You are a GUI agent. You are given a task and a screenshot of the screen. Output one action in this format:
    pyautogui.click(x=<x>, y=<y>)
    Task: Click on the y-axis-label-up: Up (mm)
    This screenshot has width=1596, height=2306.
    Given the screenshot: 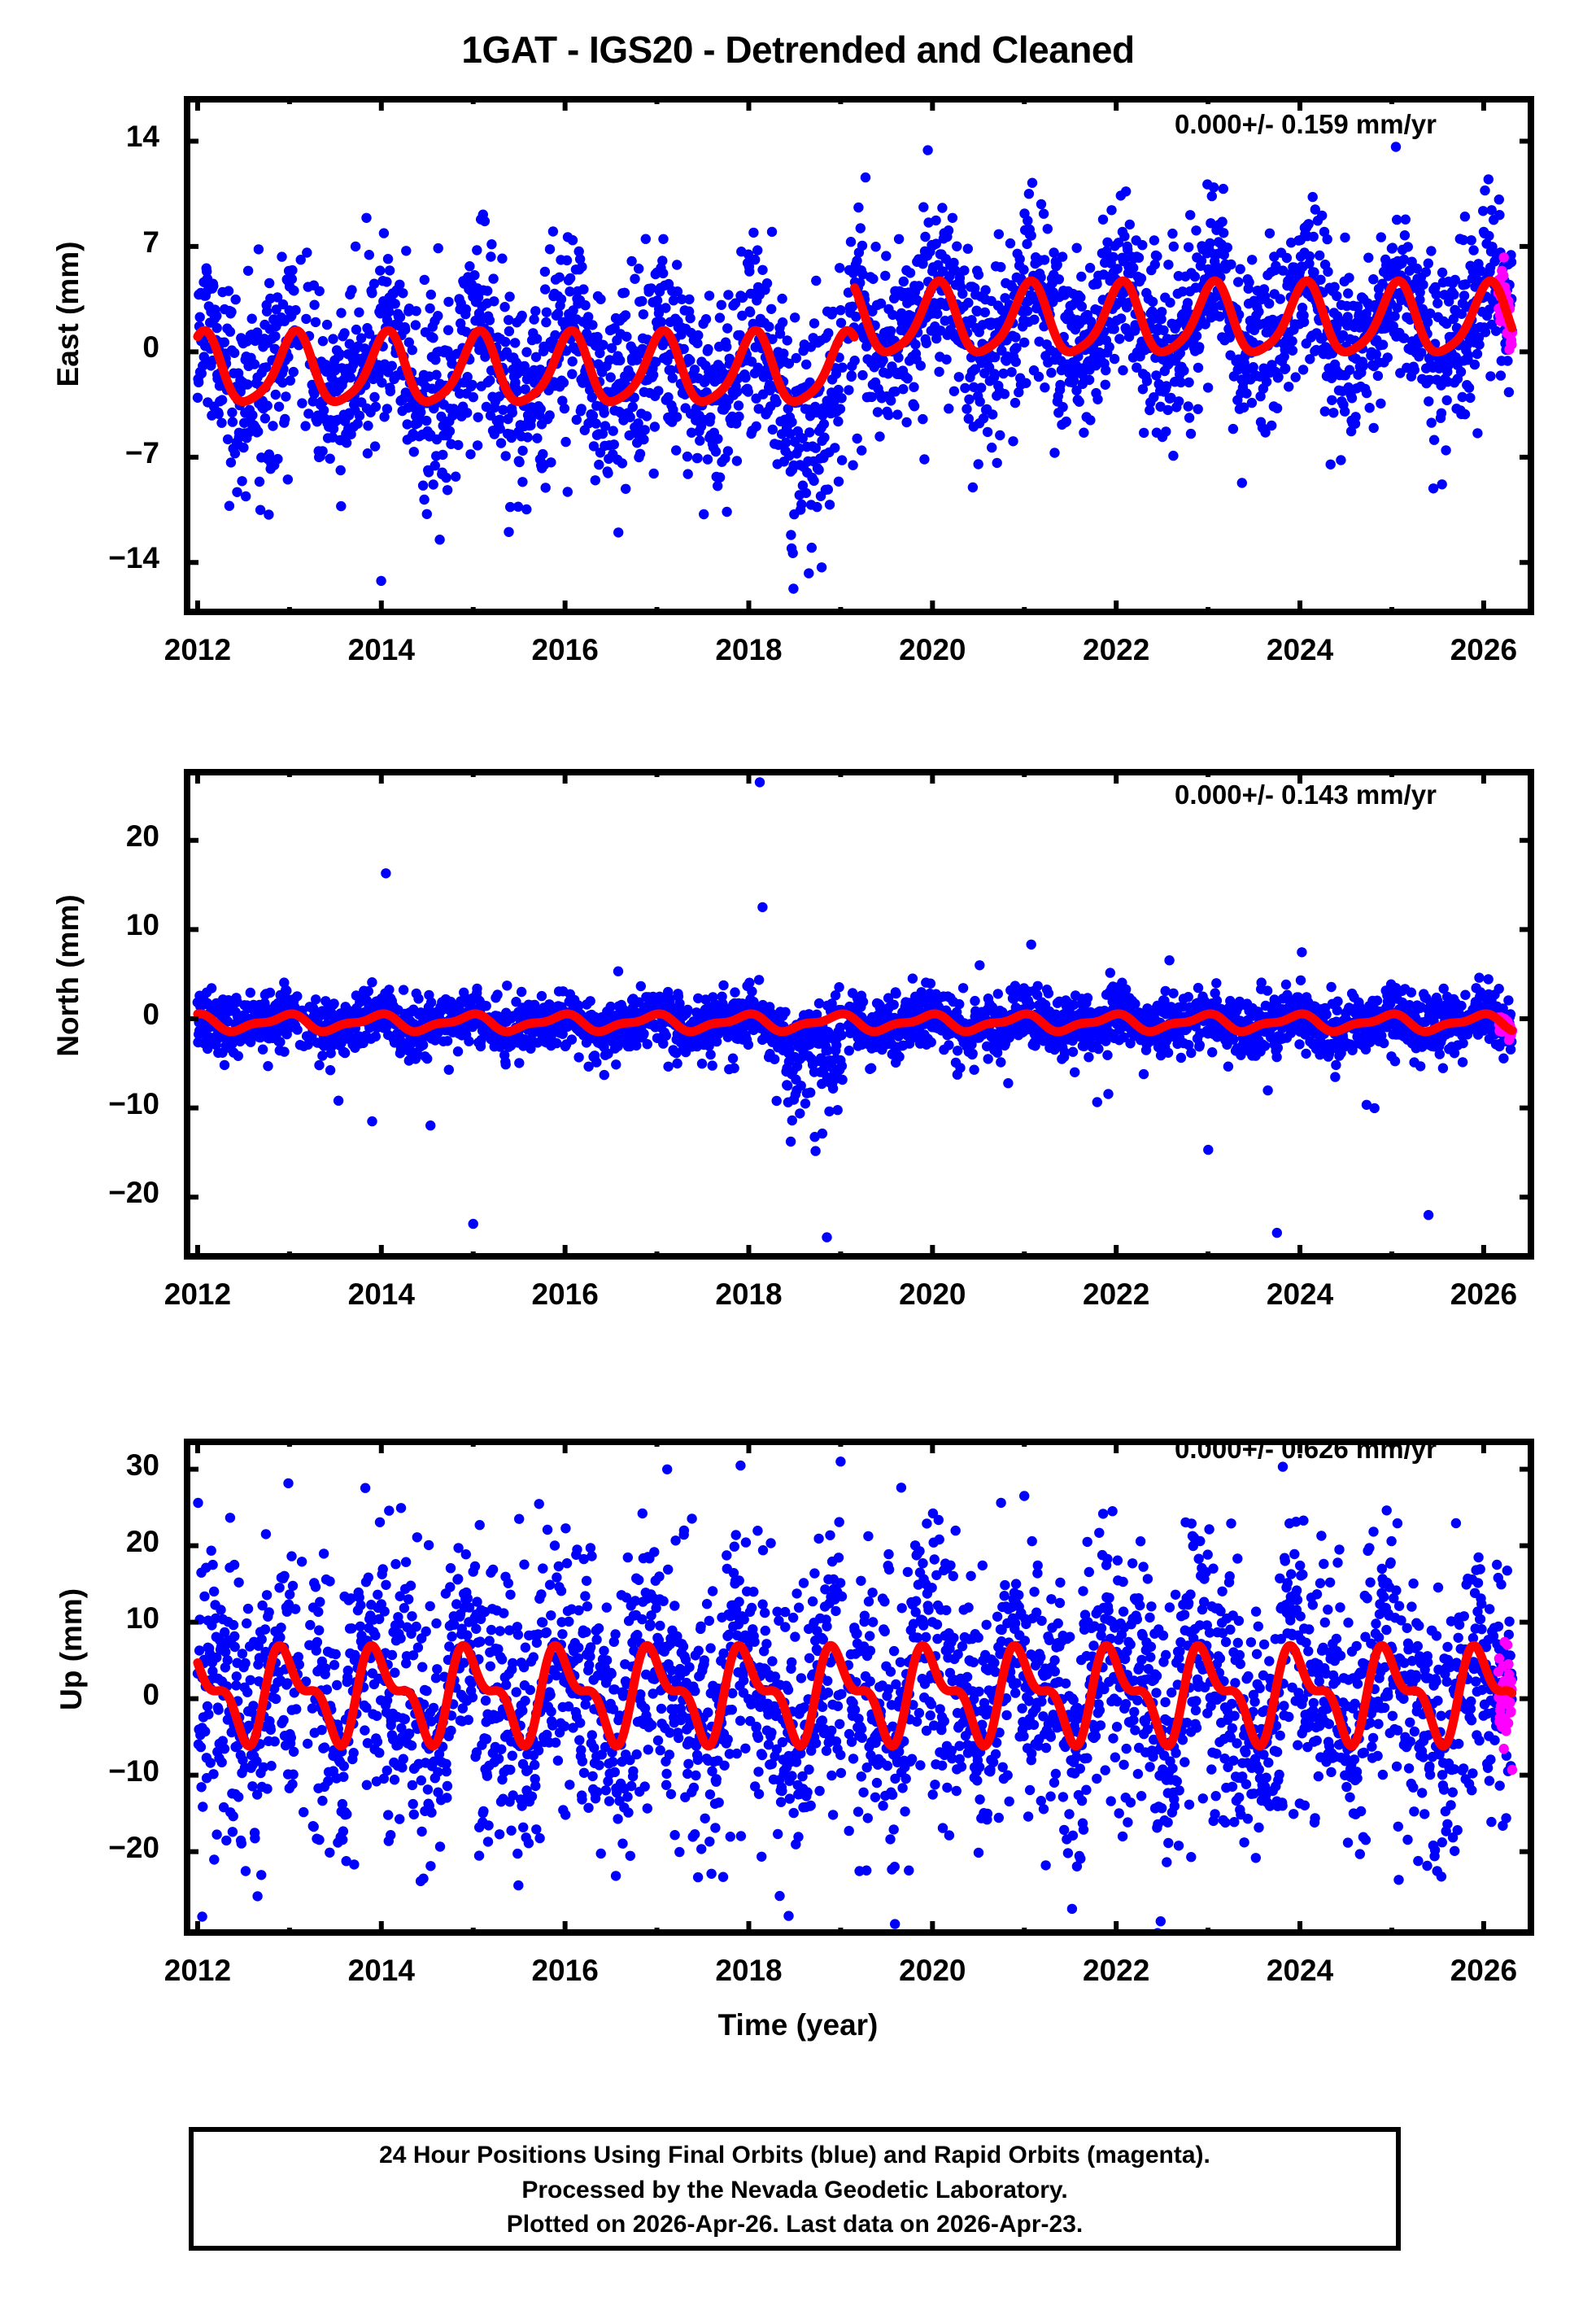 What is the action you would take?
    pyautogui.click(x=71, y=1649)
    